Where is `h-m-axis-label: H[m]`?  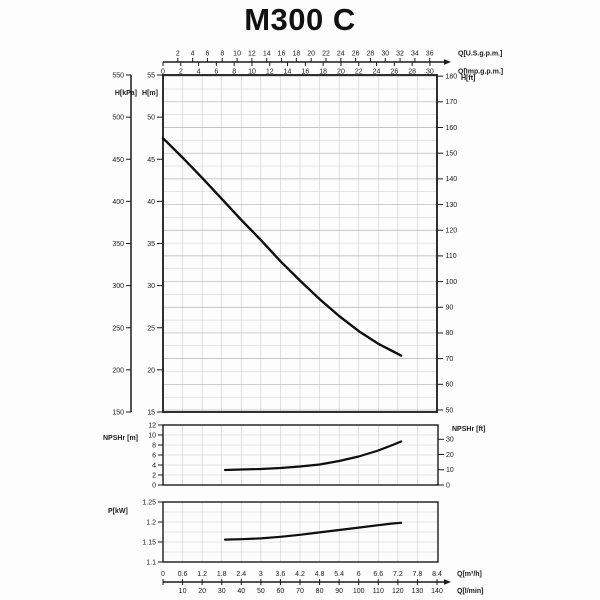 h-m-axis-label: H[m] is located at coordinates (150, 93).